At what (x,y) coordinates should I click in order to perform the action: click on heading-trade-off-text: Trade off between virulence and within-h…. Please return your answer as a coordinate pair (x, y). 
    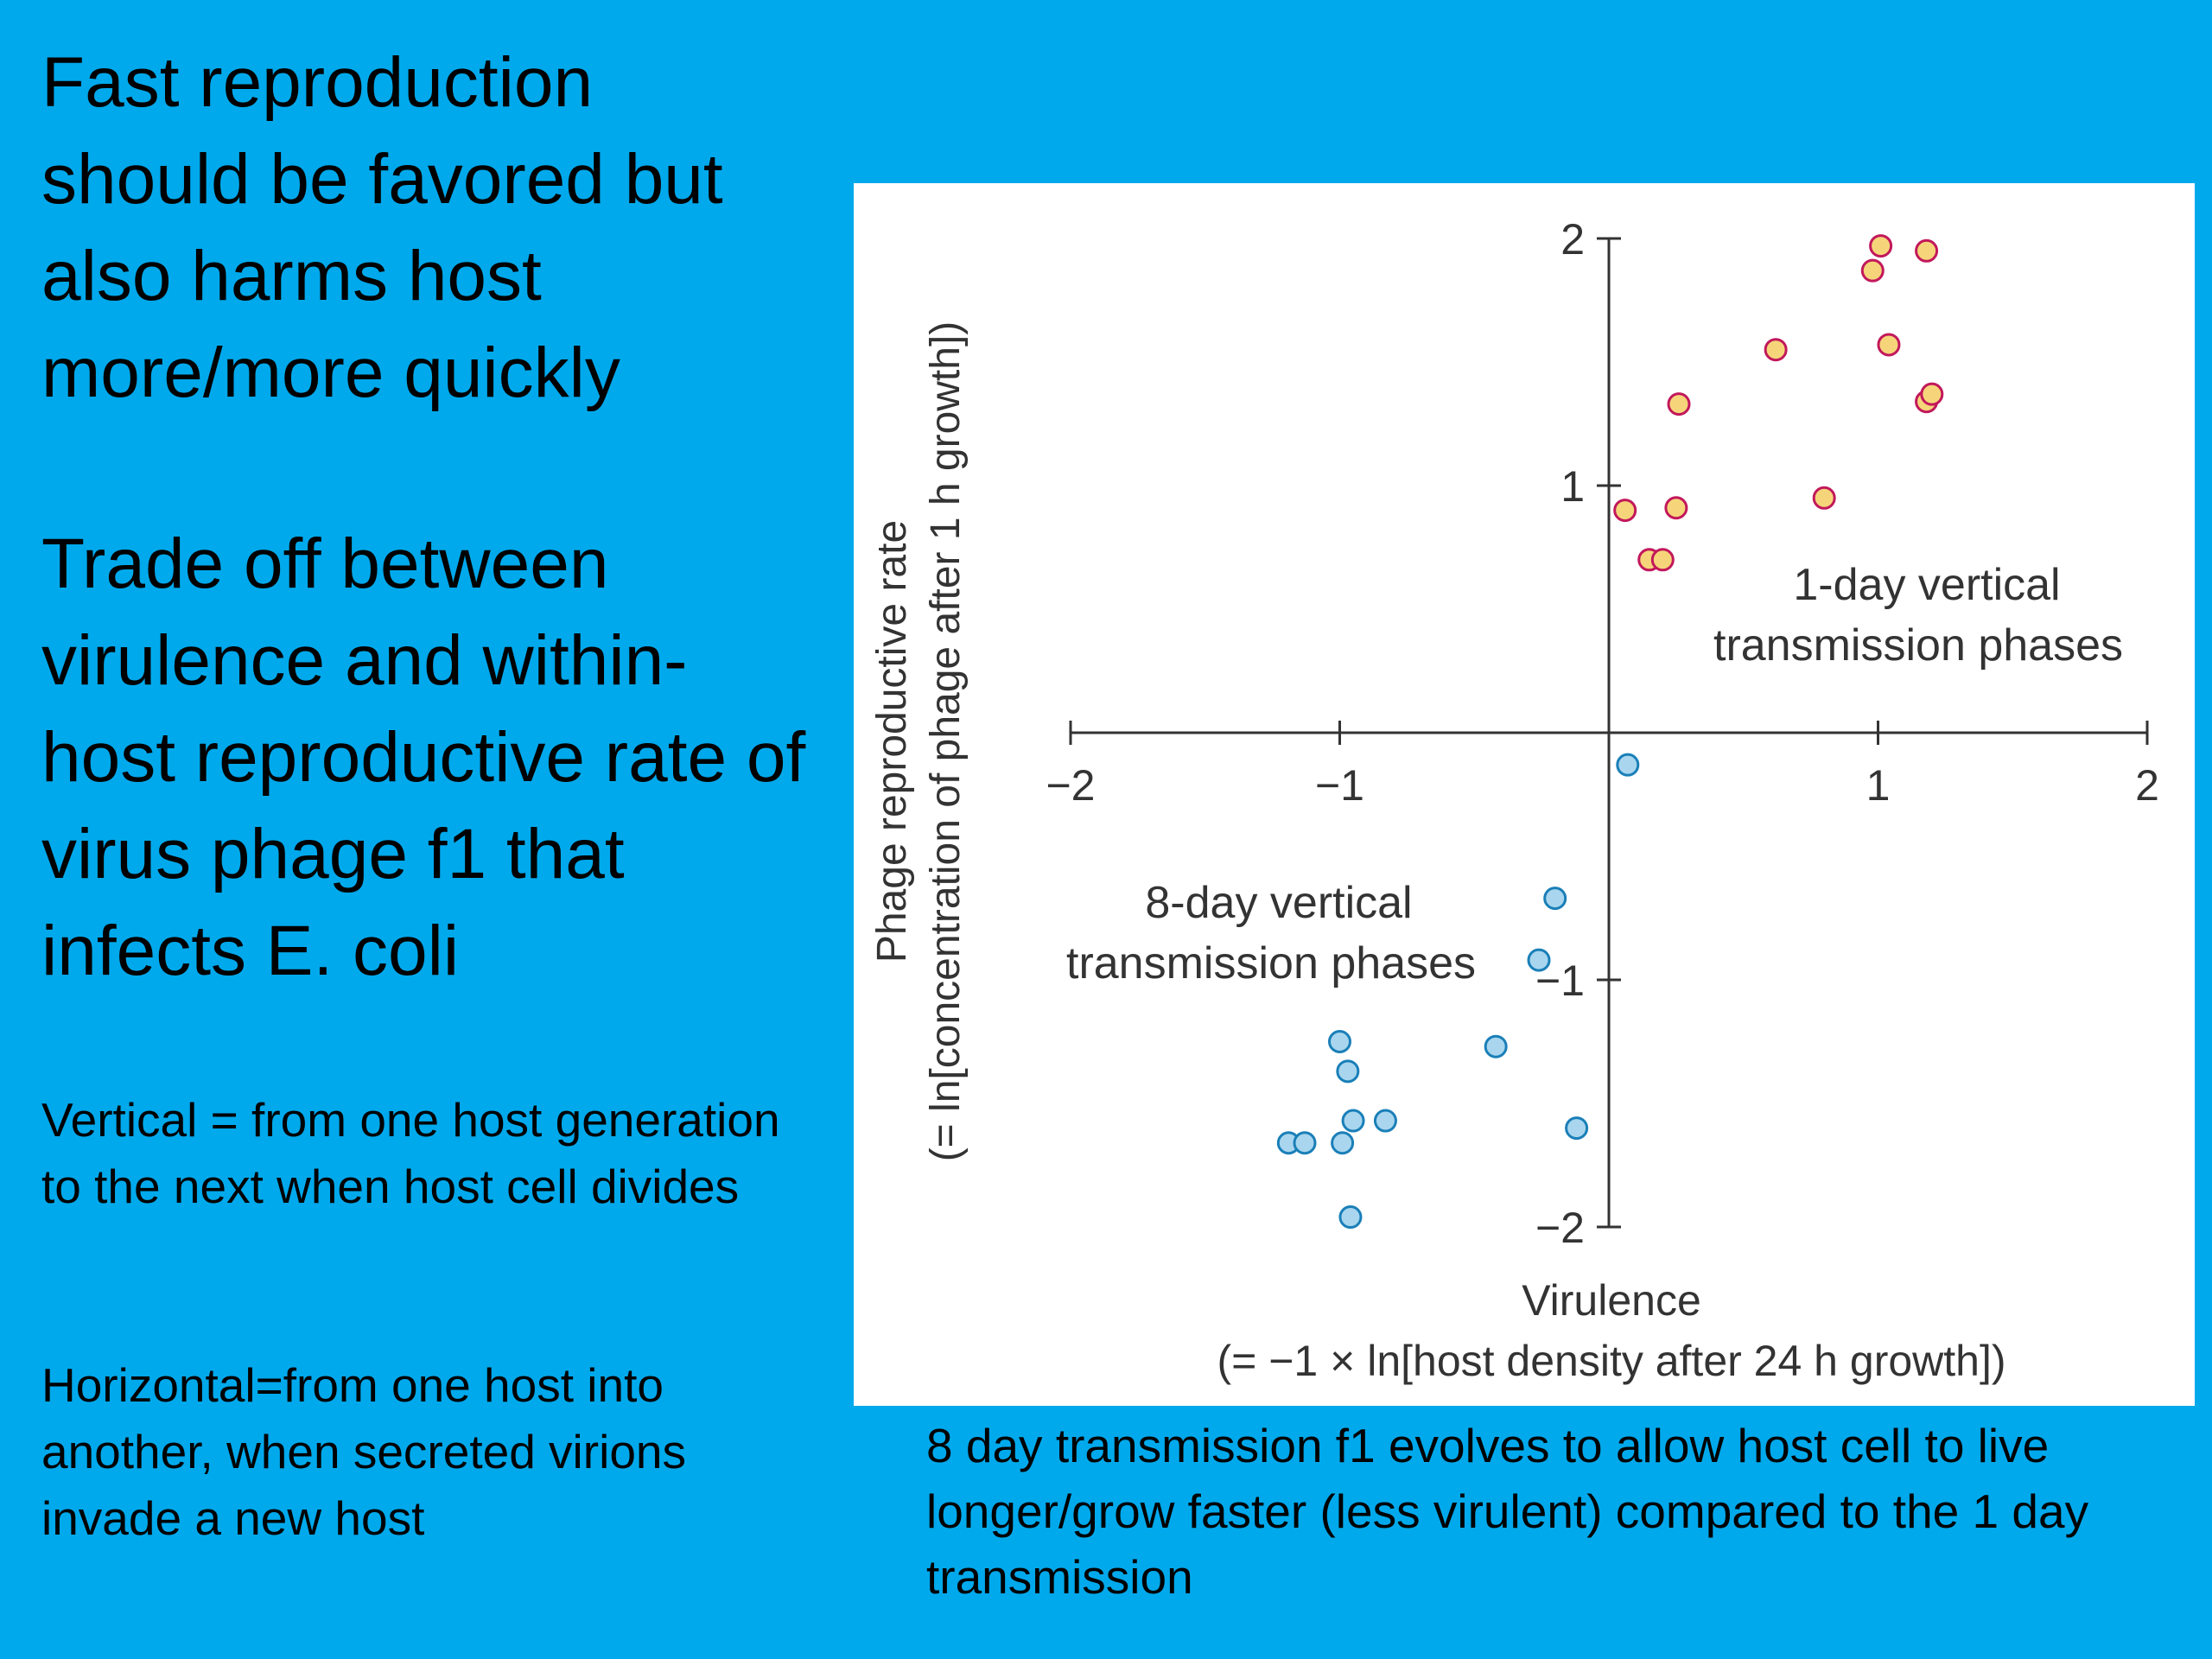
    Looking at the image, I should click on (423, 757).